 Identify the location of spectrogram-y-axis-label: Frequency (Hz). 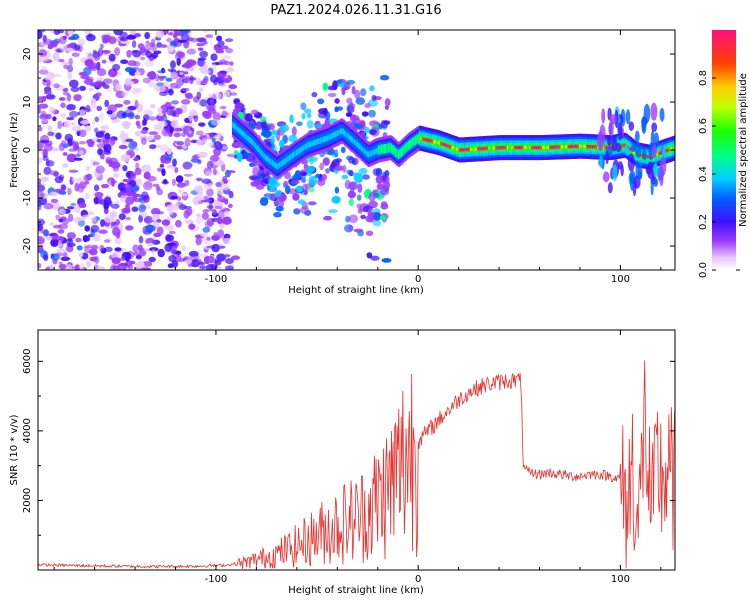
(14, 150).